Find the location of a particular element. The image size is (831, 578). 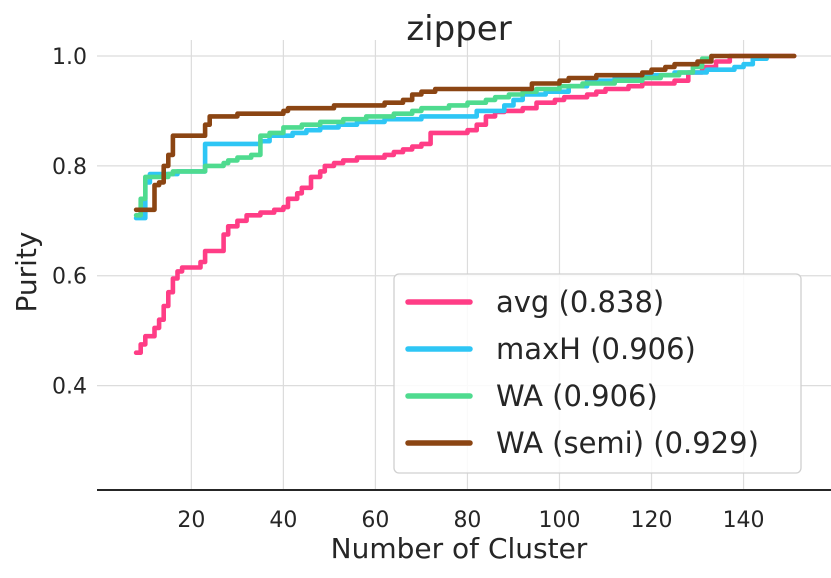

legend-label: avg (0.838) is located at coordinates (580, 302).